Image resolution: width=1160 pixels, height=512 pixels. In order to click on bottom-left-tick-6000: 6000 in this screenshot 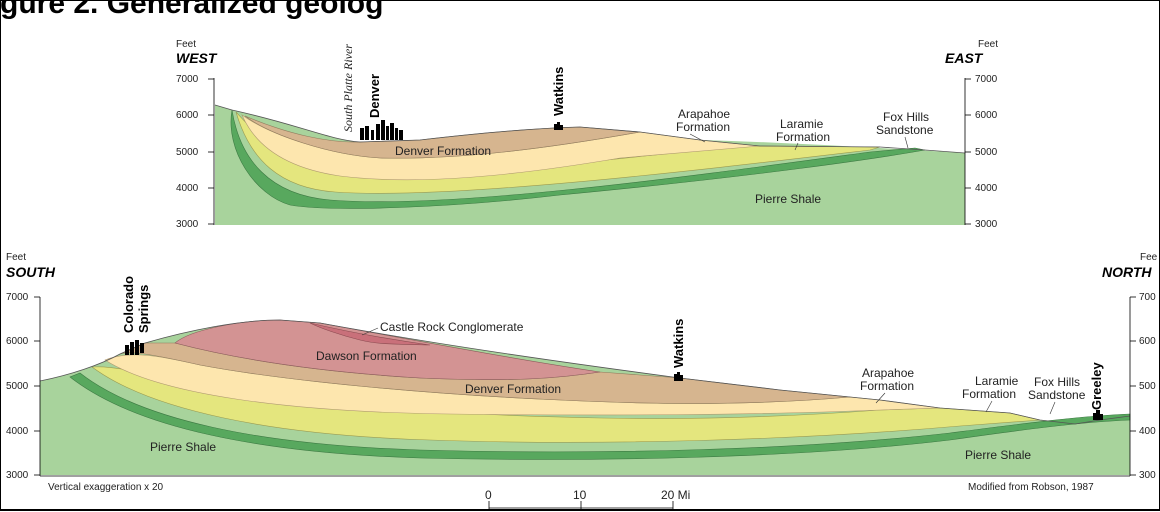, I will do `click(17, 341)`.